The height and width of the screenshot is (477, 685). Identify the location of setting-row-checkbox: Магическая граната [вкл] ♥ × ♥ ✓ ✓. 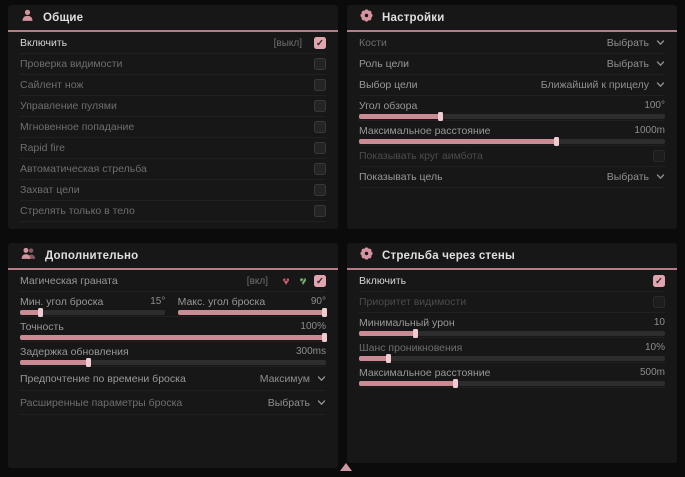
(173, 281).